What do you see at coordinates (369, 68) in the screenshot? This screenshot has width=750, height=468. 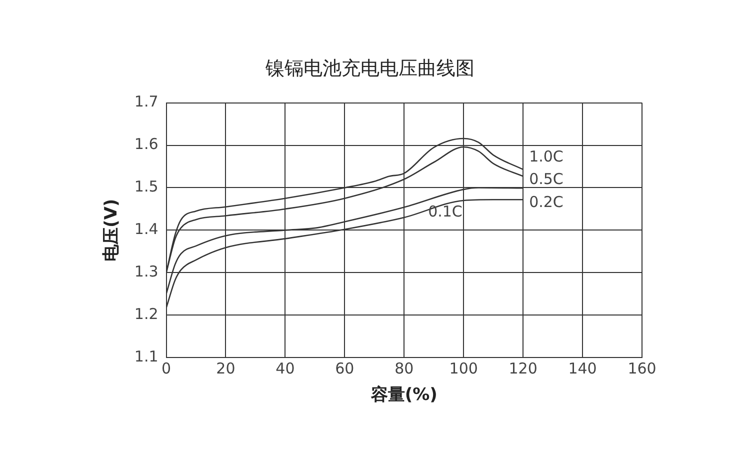 I see `chart-title: 镍镉电池充电电压曲线图` at bounding box center [369, 68].